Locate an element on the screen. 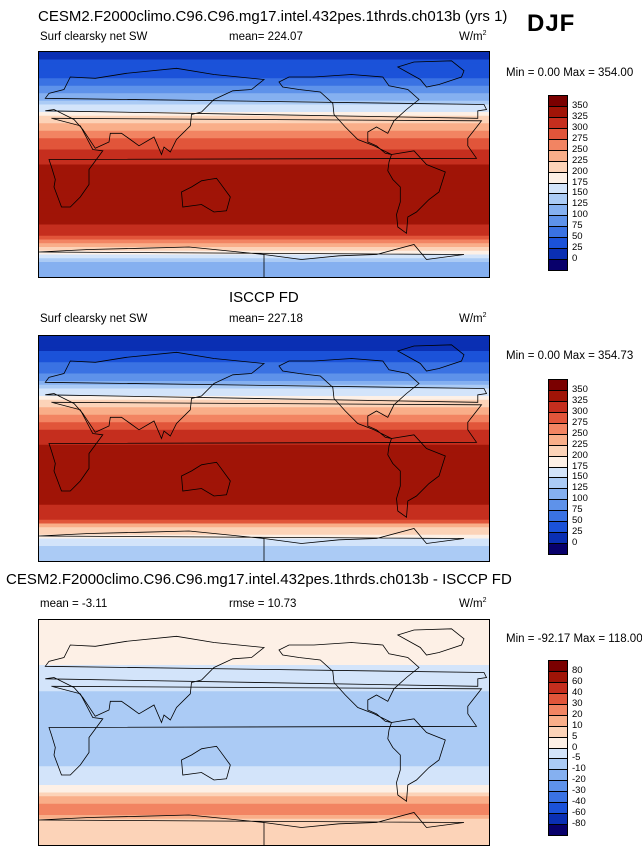 The image size is (642, 849). coastline-australia is located at coordinates (206, 763).